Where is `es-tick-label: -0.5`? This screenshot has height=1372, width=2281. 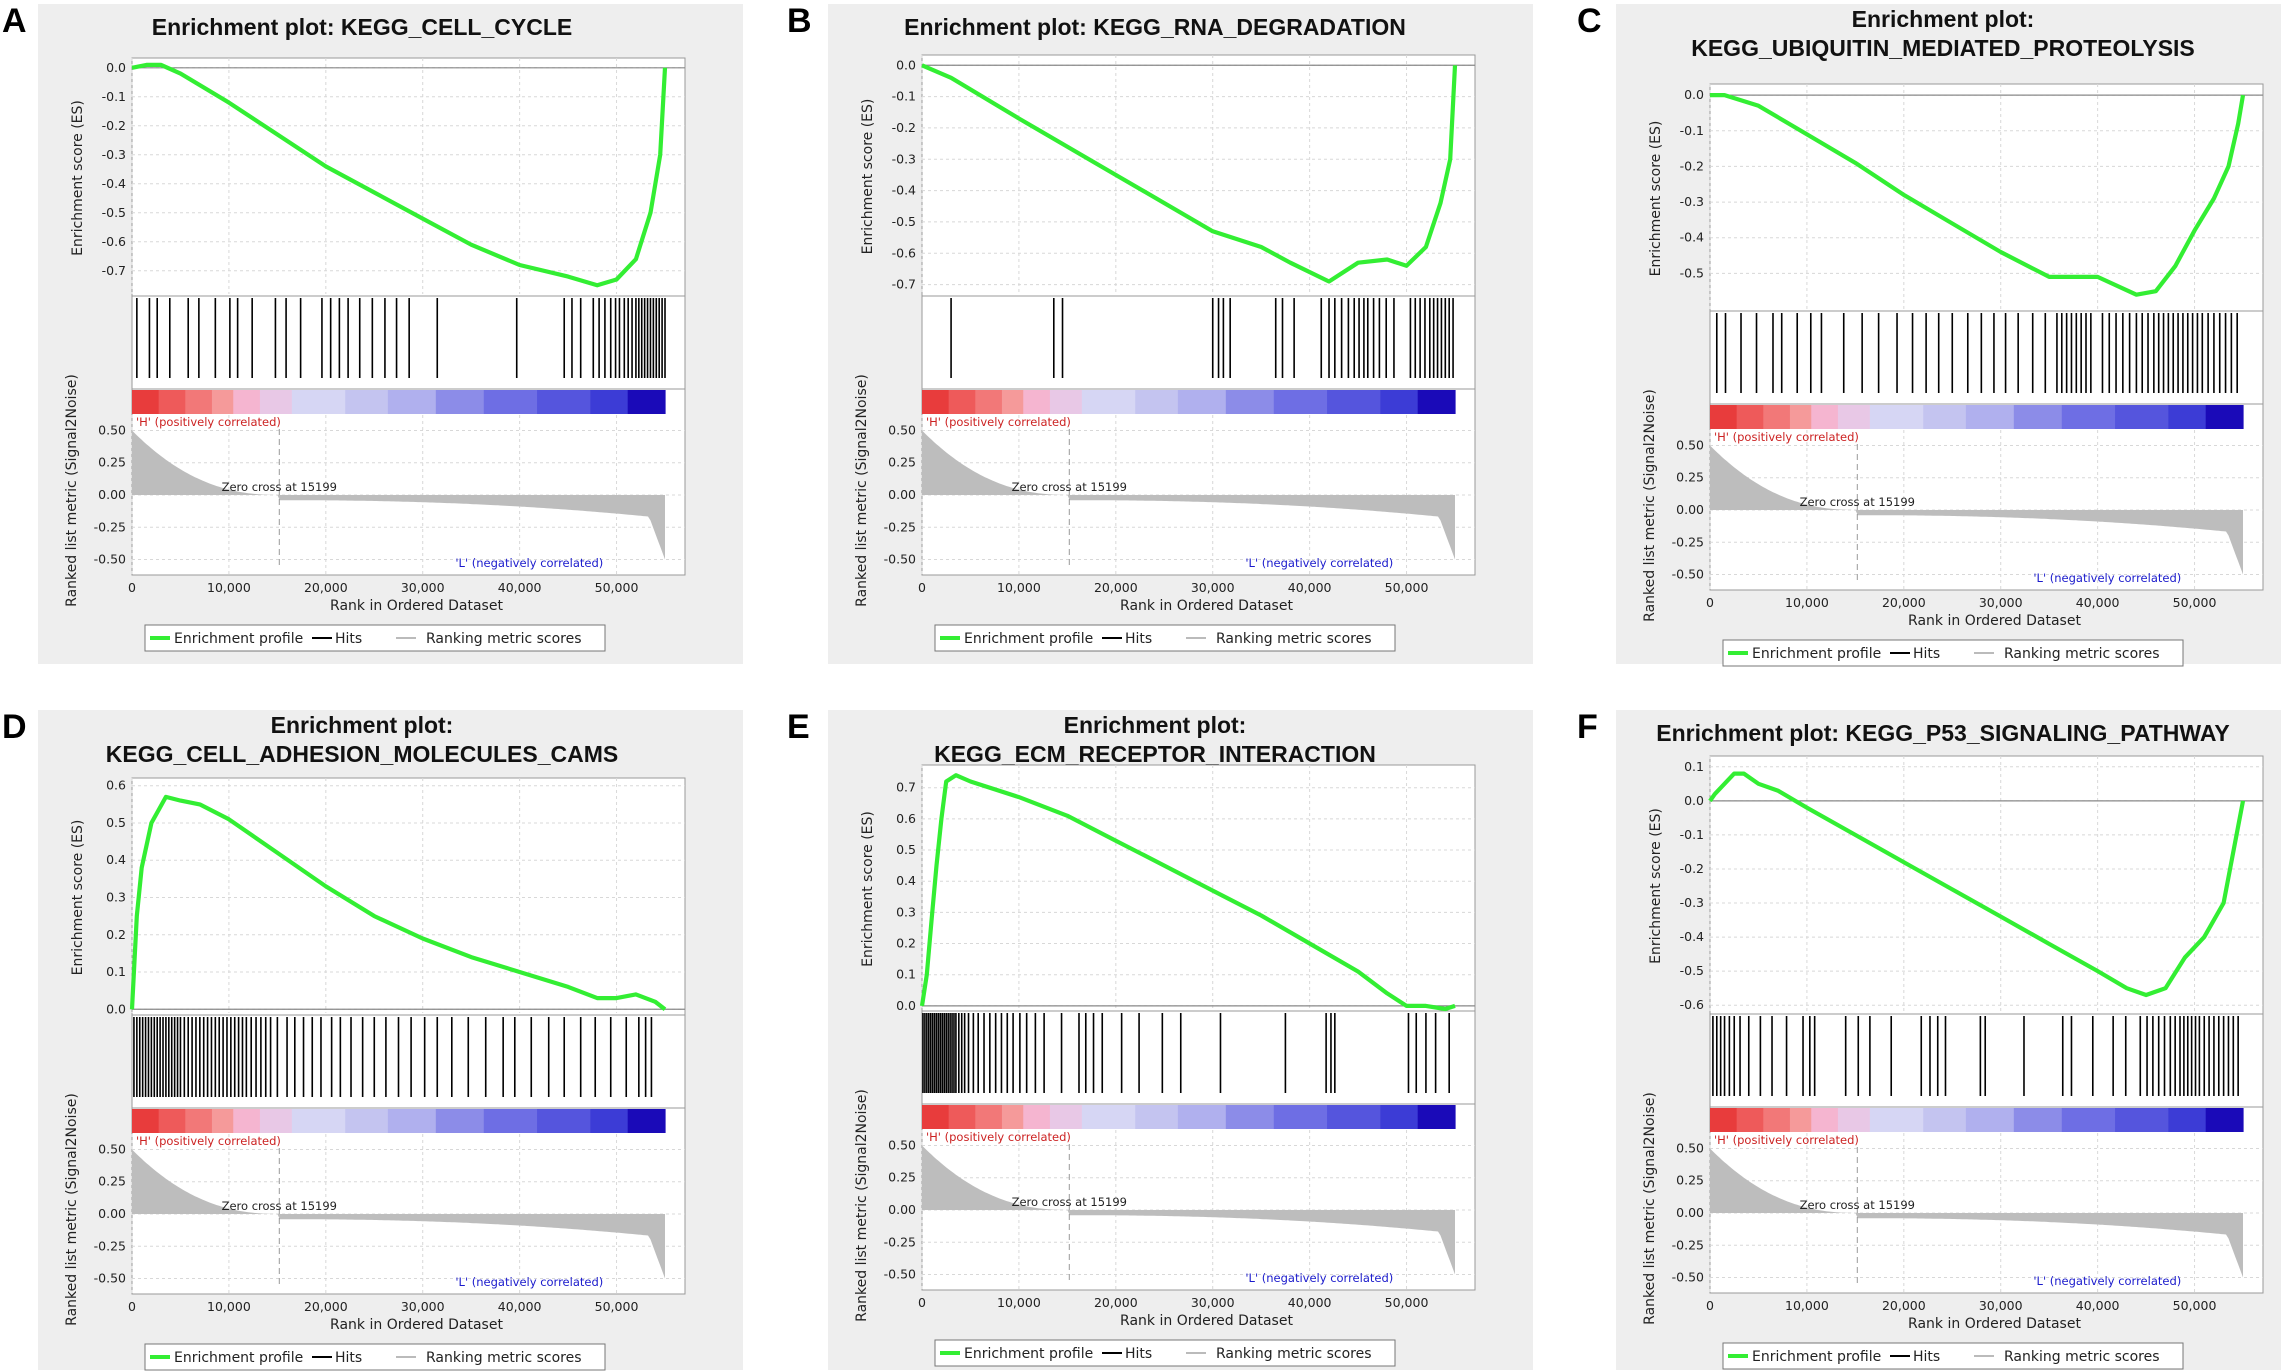 es-tick-label: -0.5 is located at coordinates (1692, 272).